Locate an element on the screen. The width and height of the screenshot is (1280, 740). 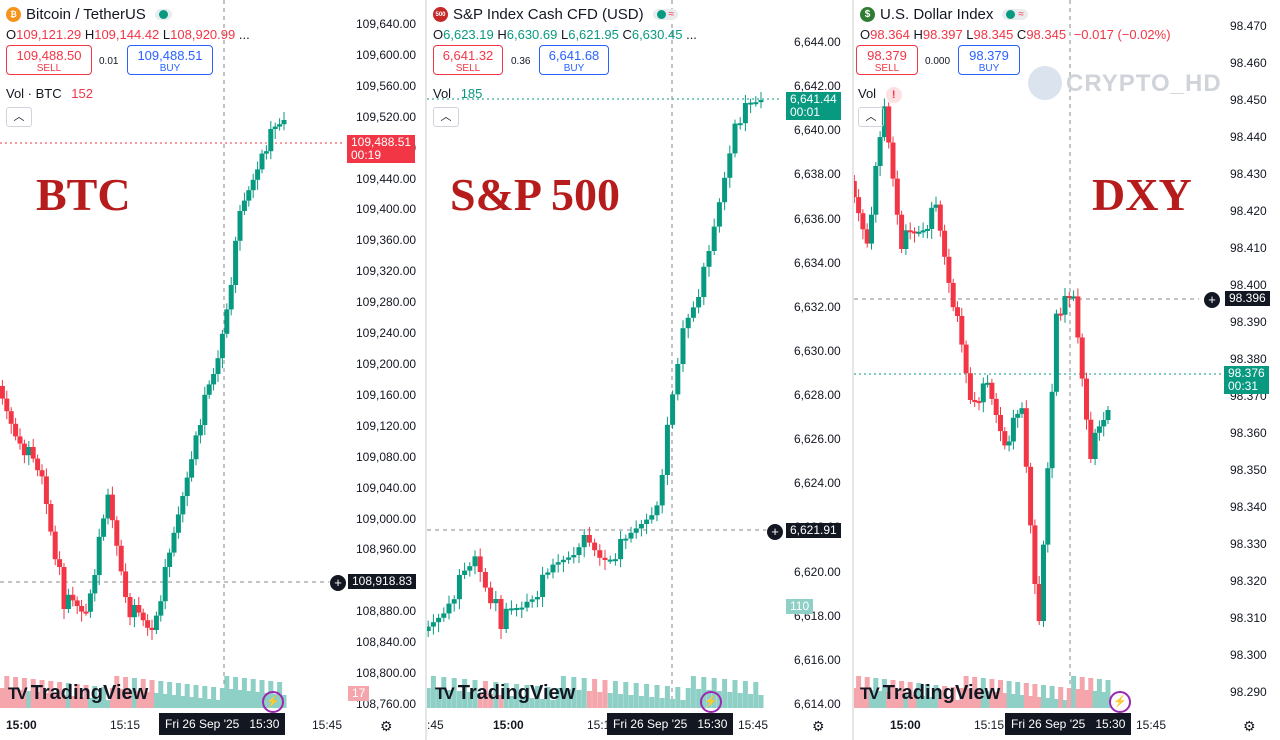
status-pill is located at coordinates (163, 14).